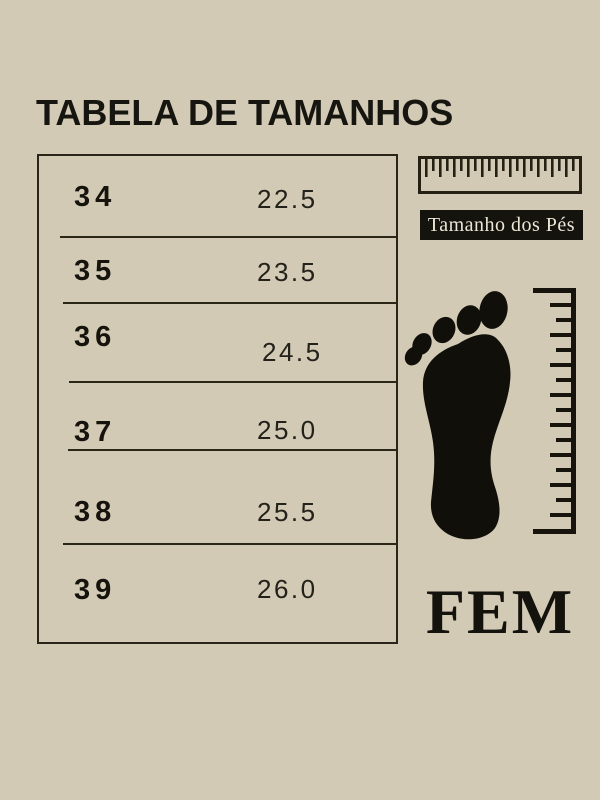  Describe the element at coordinates (292, 352) in the screenshot. I see `cm-value: 24.5` at that location.